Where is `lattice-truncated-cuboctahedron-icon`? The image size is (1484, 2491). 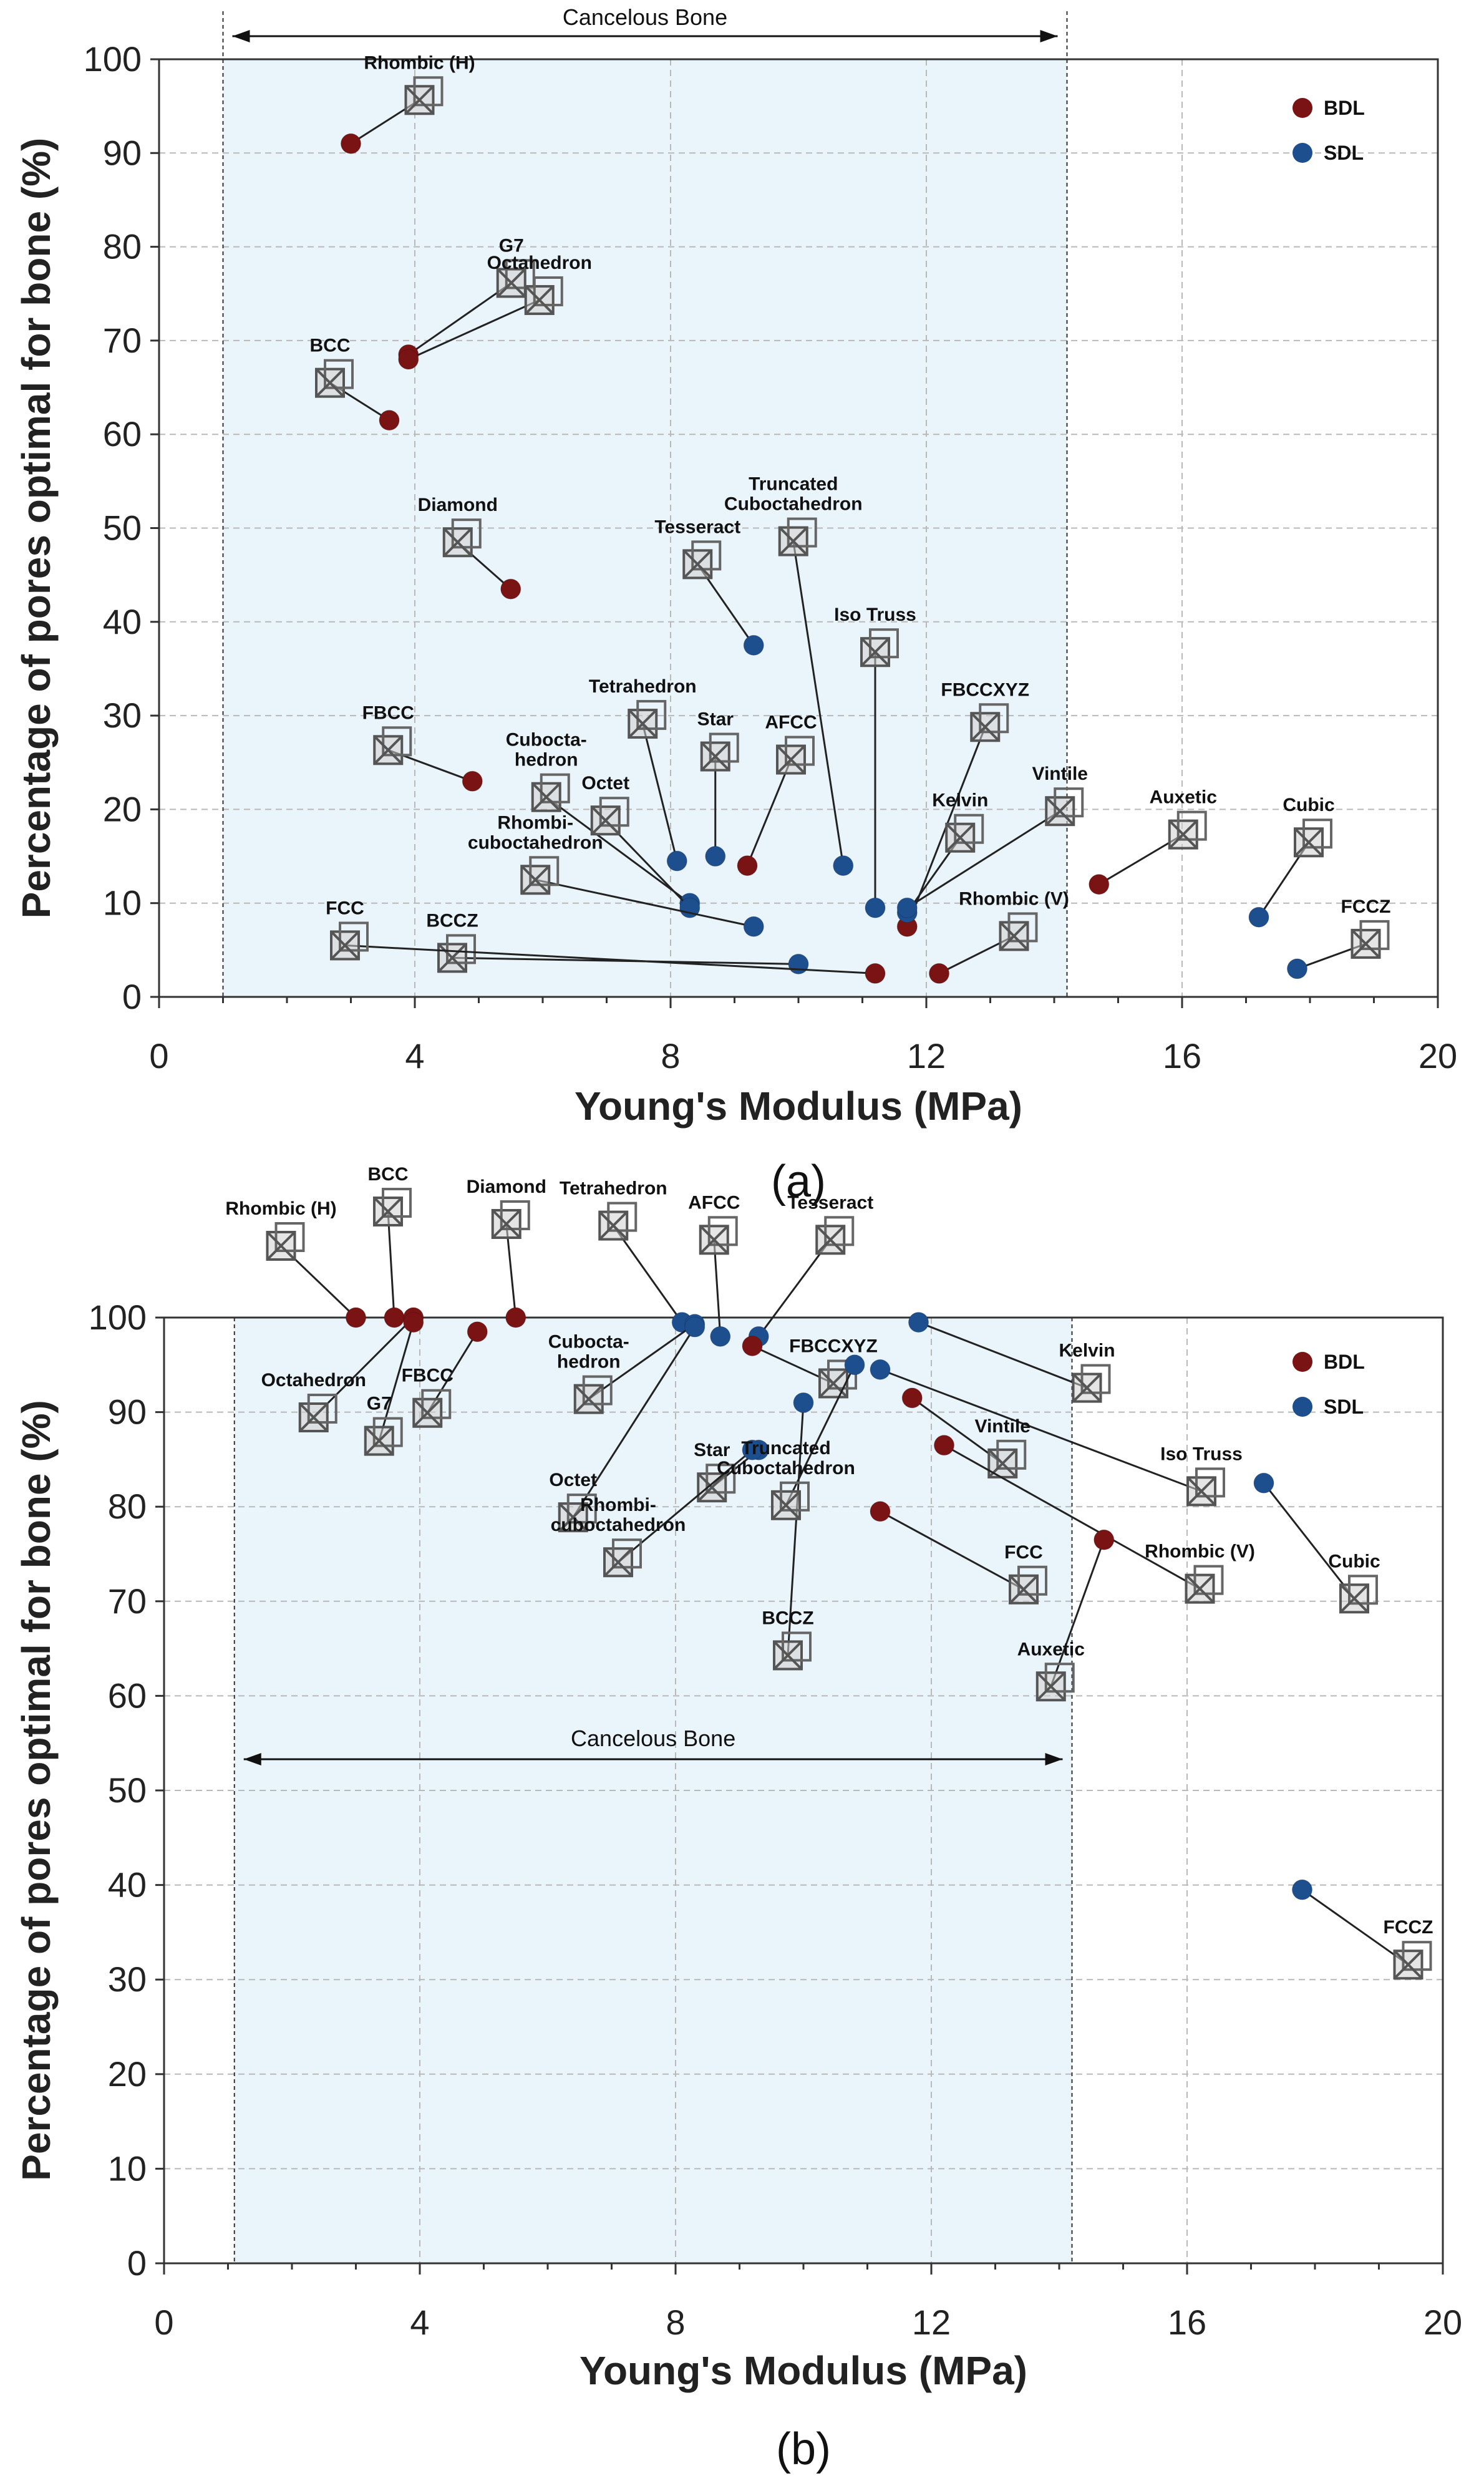
lattice-truncated-cuboctahedron-icon is located at coordinates (797, 536).